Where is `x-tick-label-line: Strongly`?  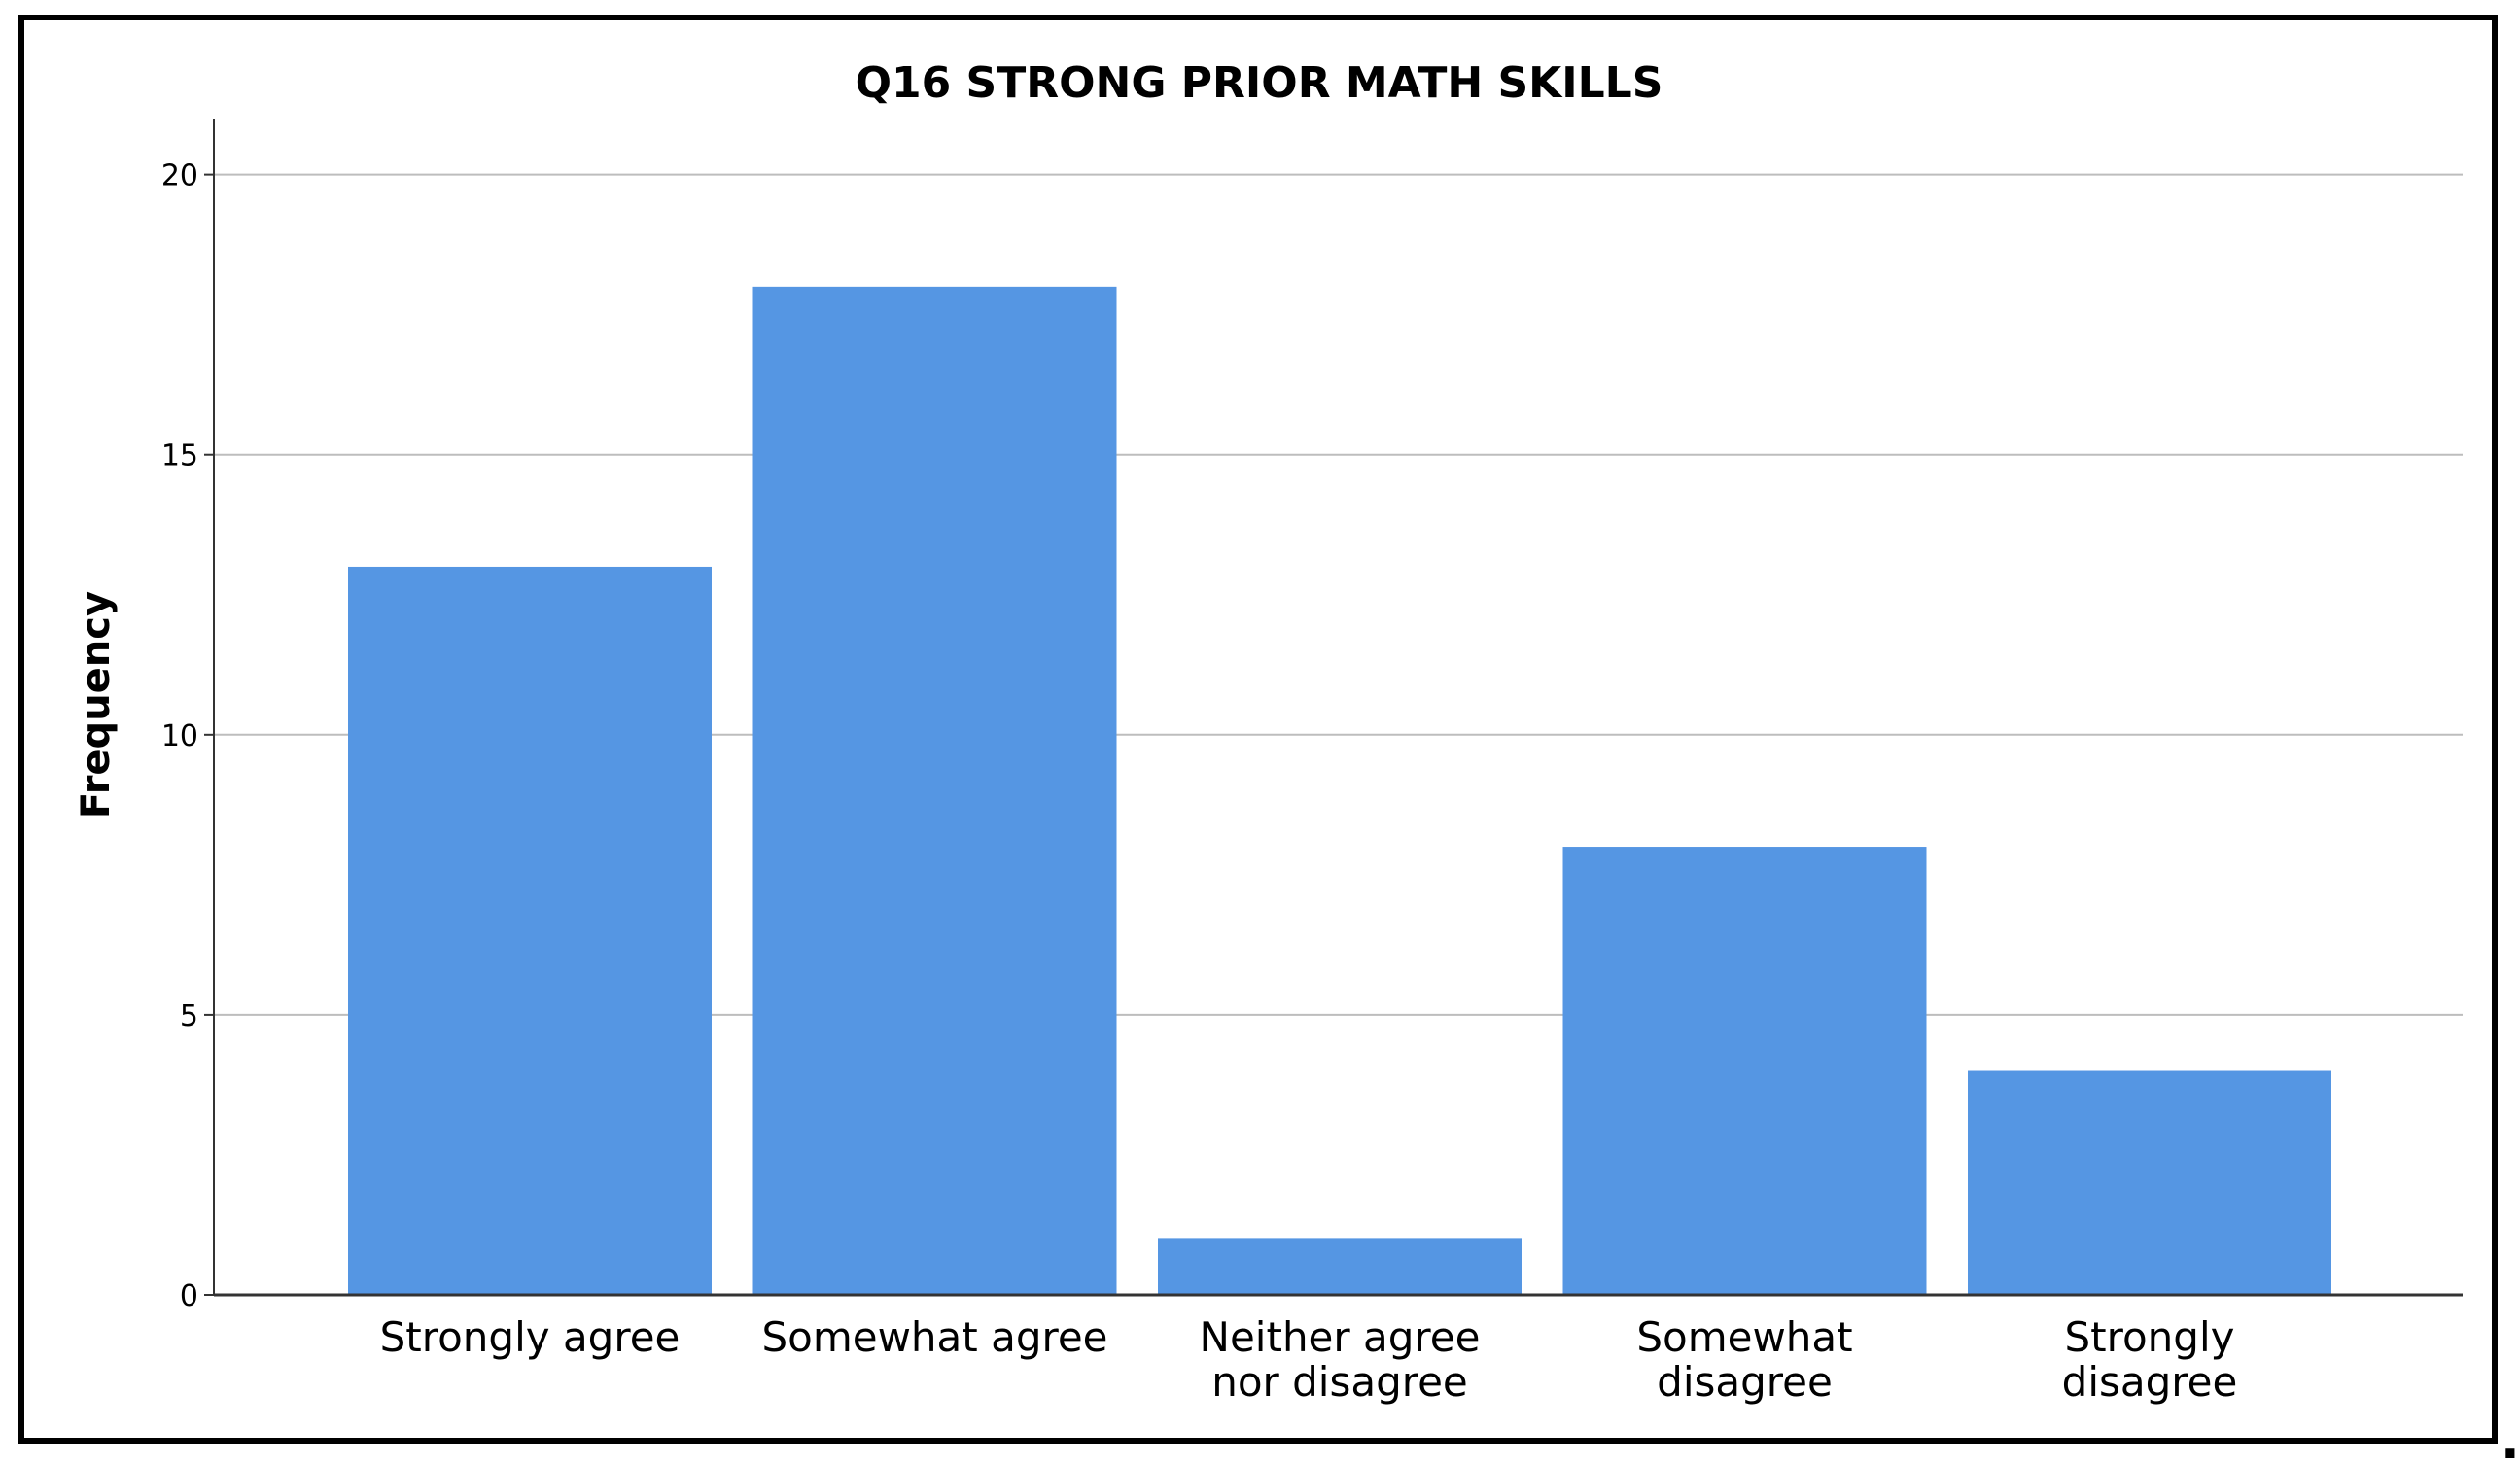
x-tick-label-line: Strongly is located at coordinates (2150, 1337).